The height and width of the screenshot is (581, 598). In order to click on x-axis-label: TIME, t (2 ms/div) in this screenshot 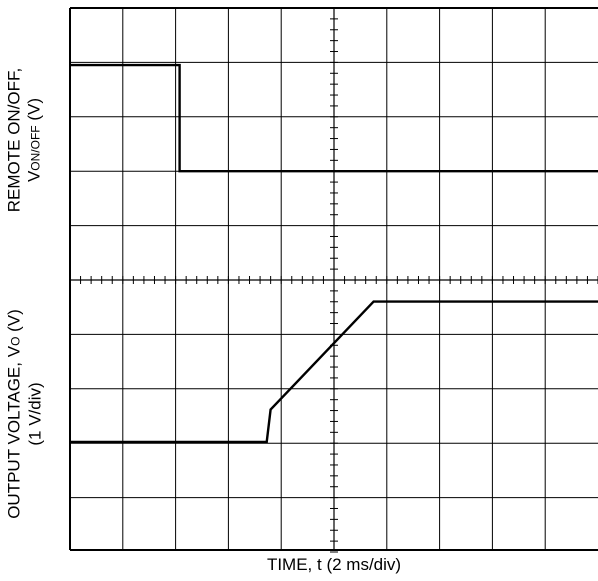, I will do `click(334, 564)`.